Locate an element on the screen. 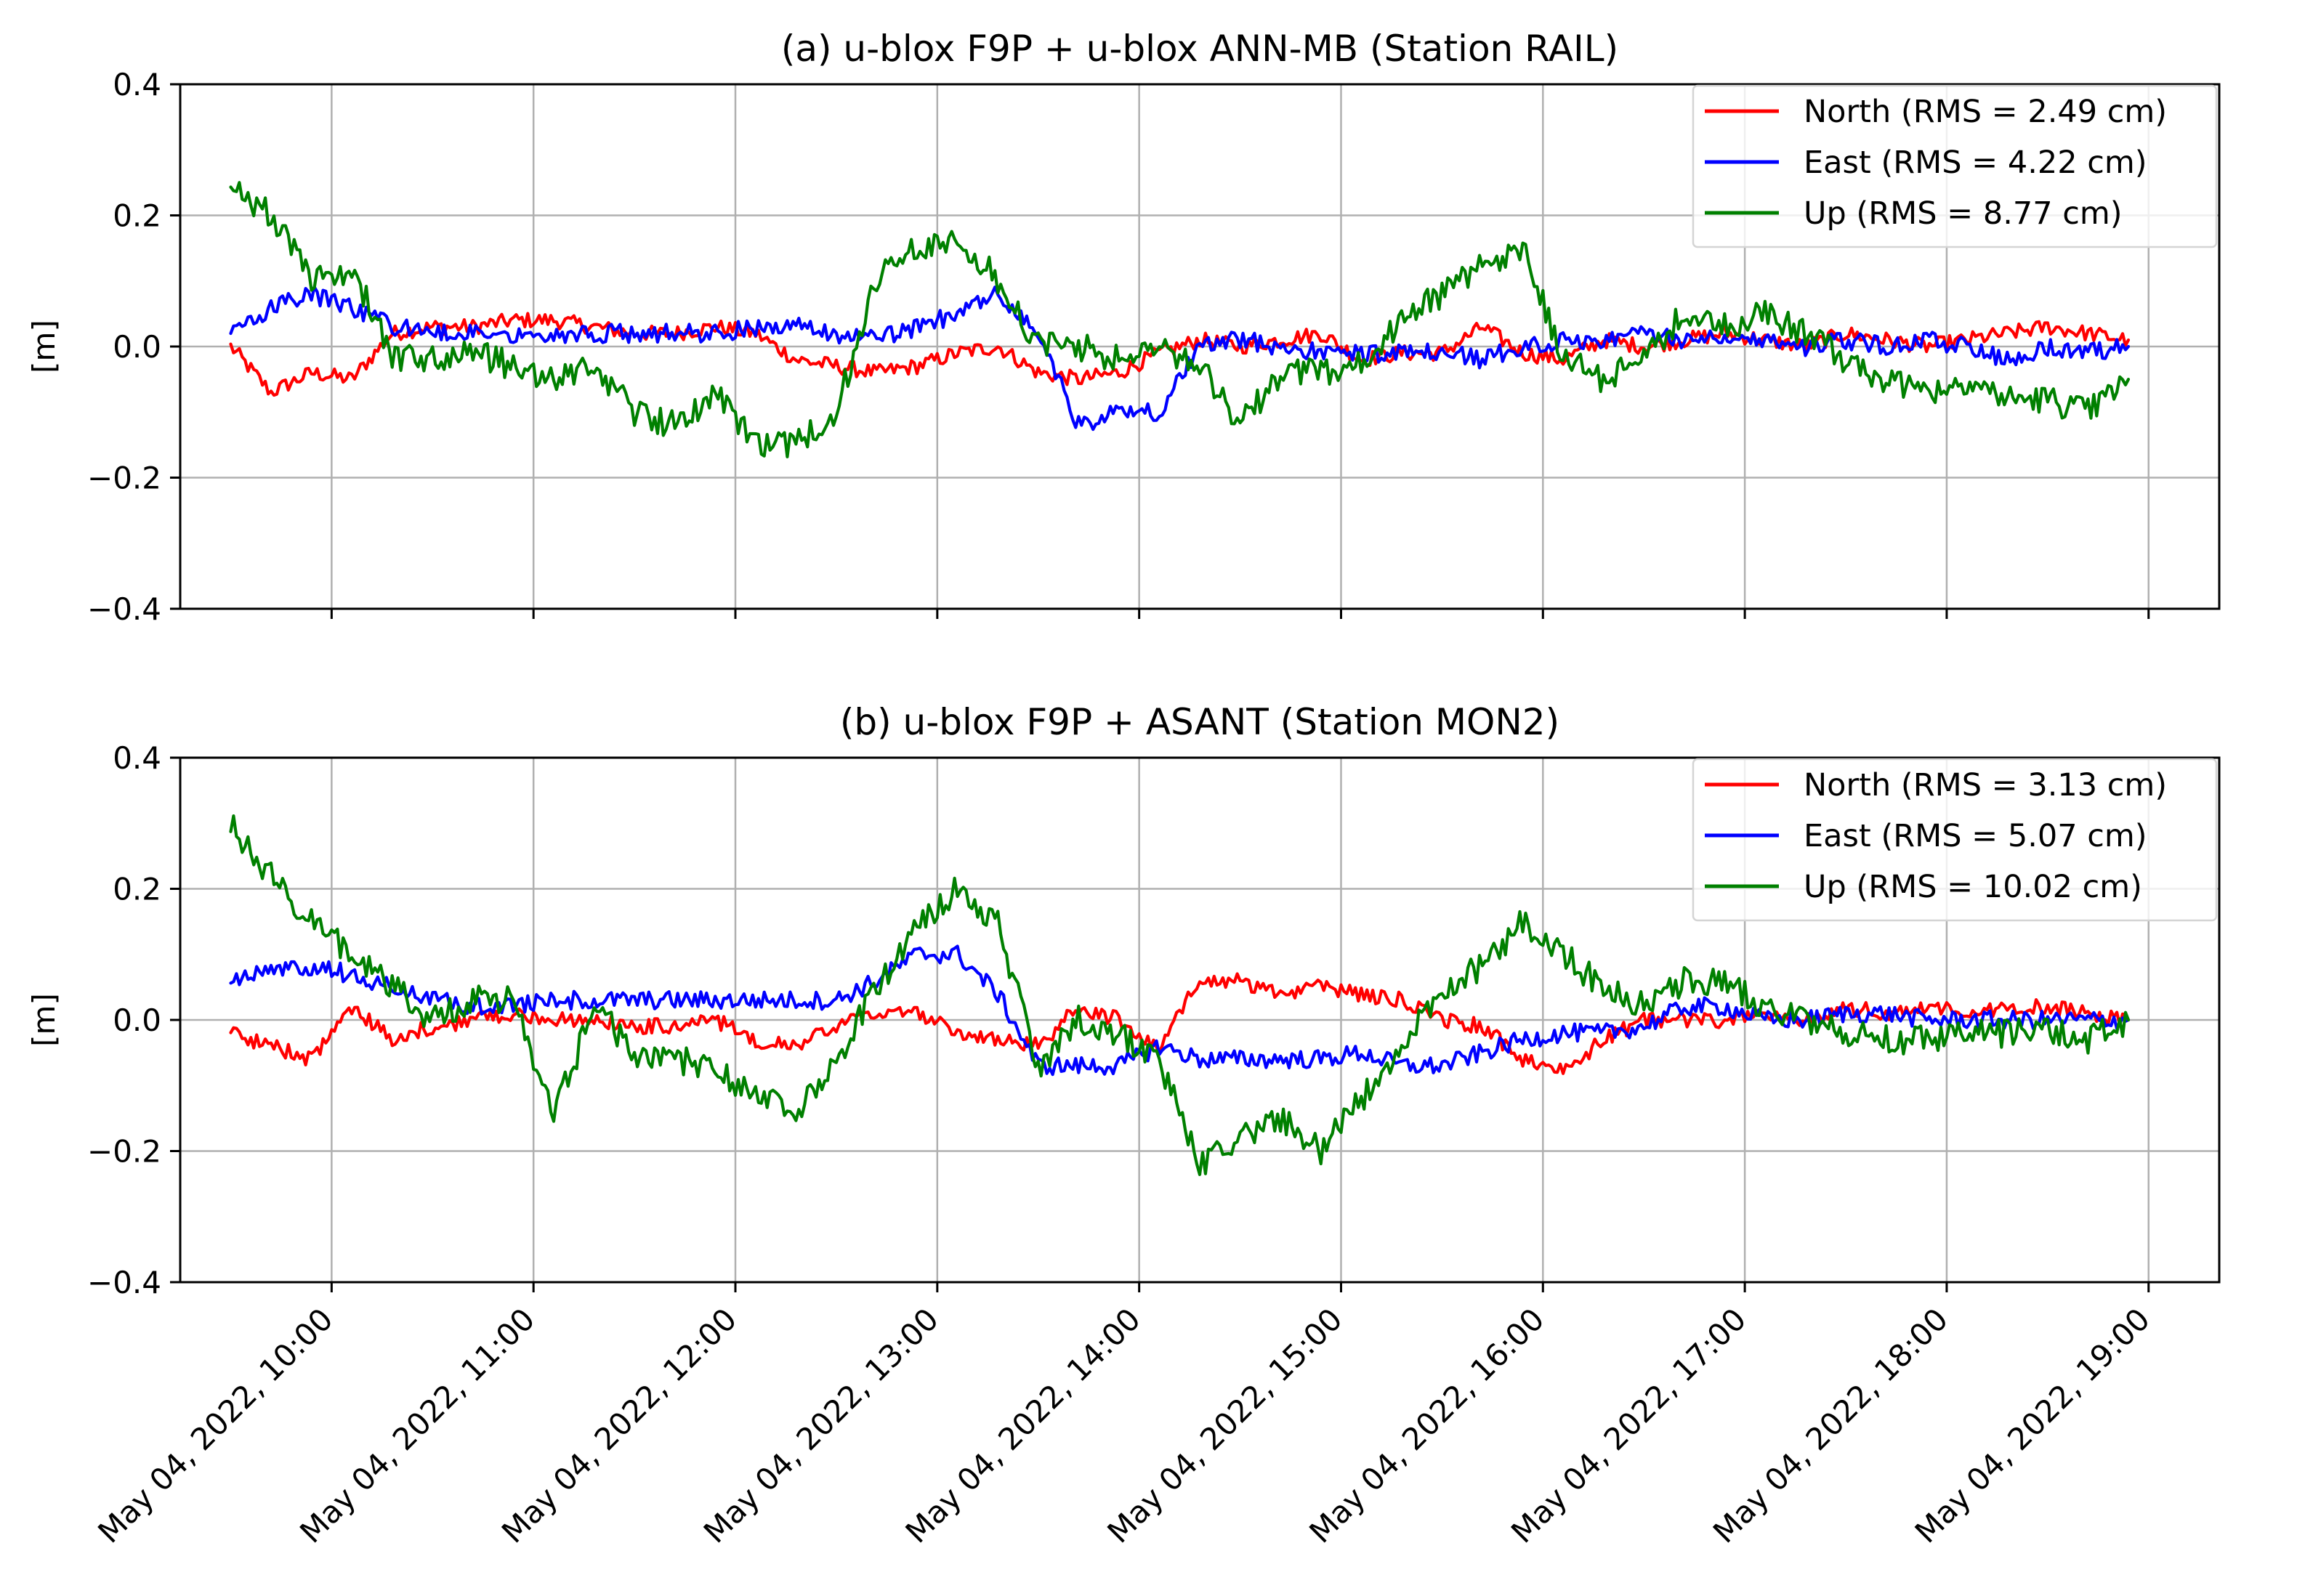  legend-label-east: East (RMS = 5.07 cm) is located at coordinates (1976, 836).